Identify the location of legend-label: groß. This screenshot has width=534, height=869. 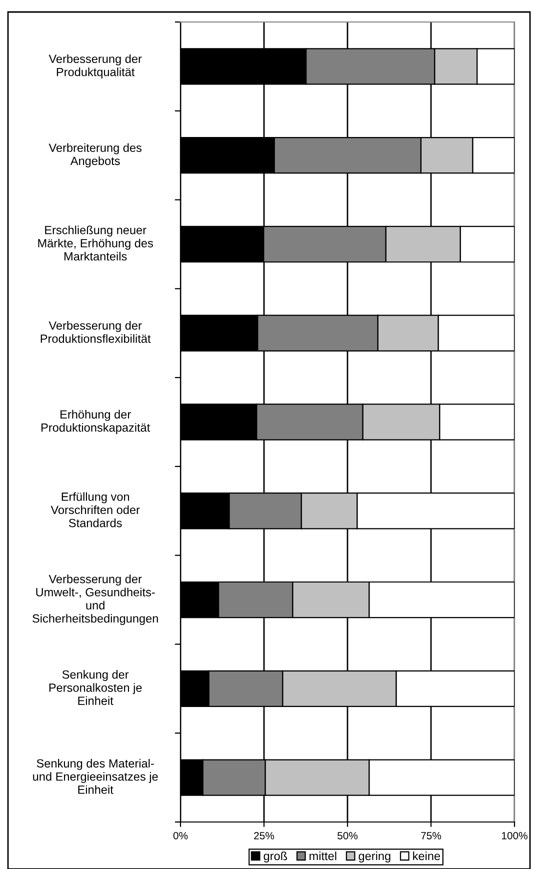
(276, 856).